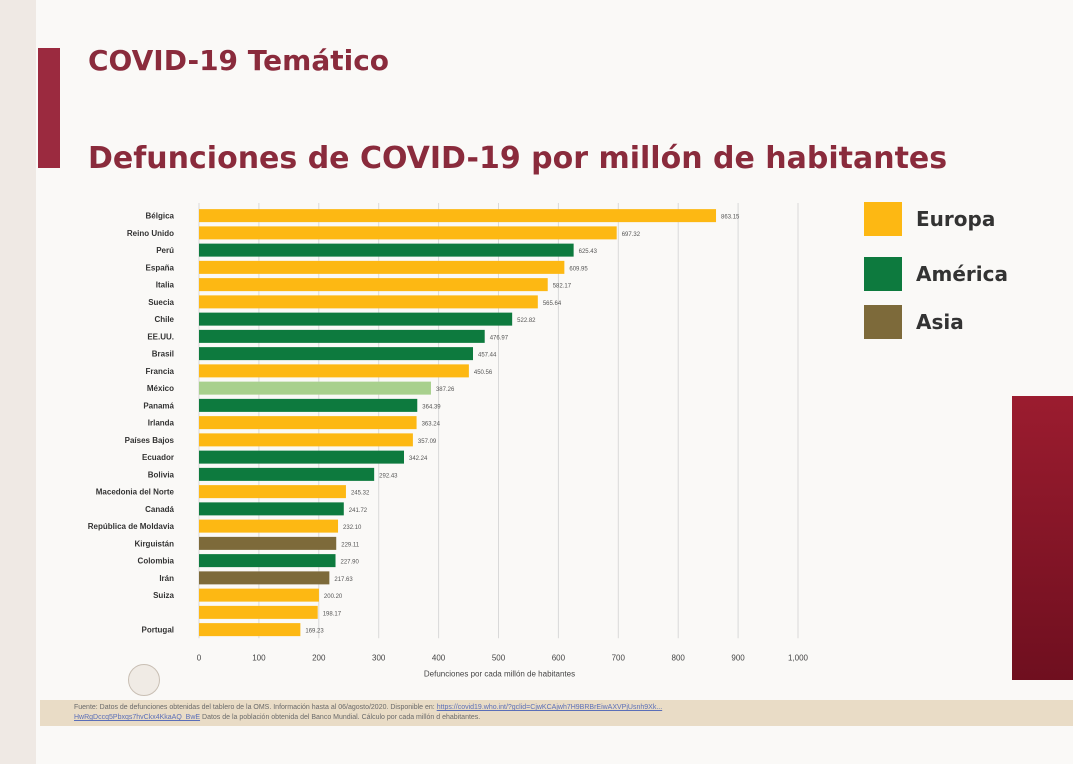 The height and width of the screenshot is (764, 1073). Describe the element at coordinates (154, 543) in the screenshot. I see `category-label: Kirguistán` at that location.